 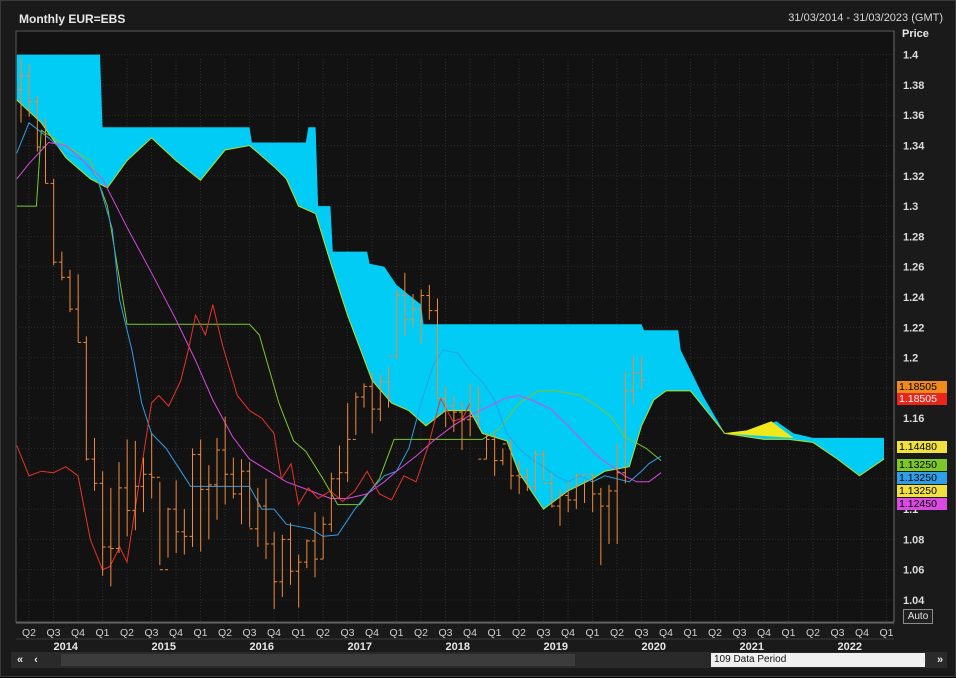 What do you see at coordinates (924, 660) in the screenshot?
I see `next-period-button: ›` at bounding box center [924, 660].